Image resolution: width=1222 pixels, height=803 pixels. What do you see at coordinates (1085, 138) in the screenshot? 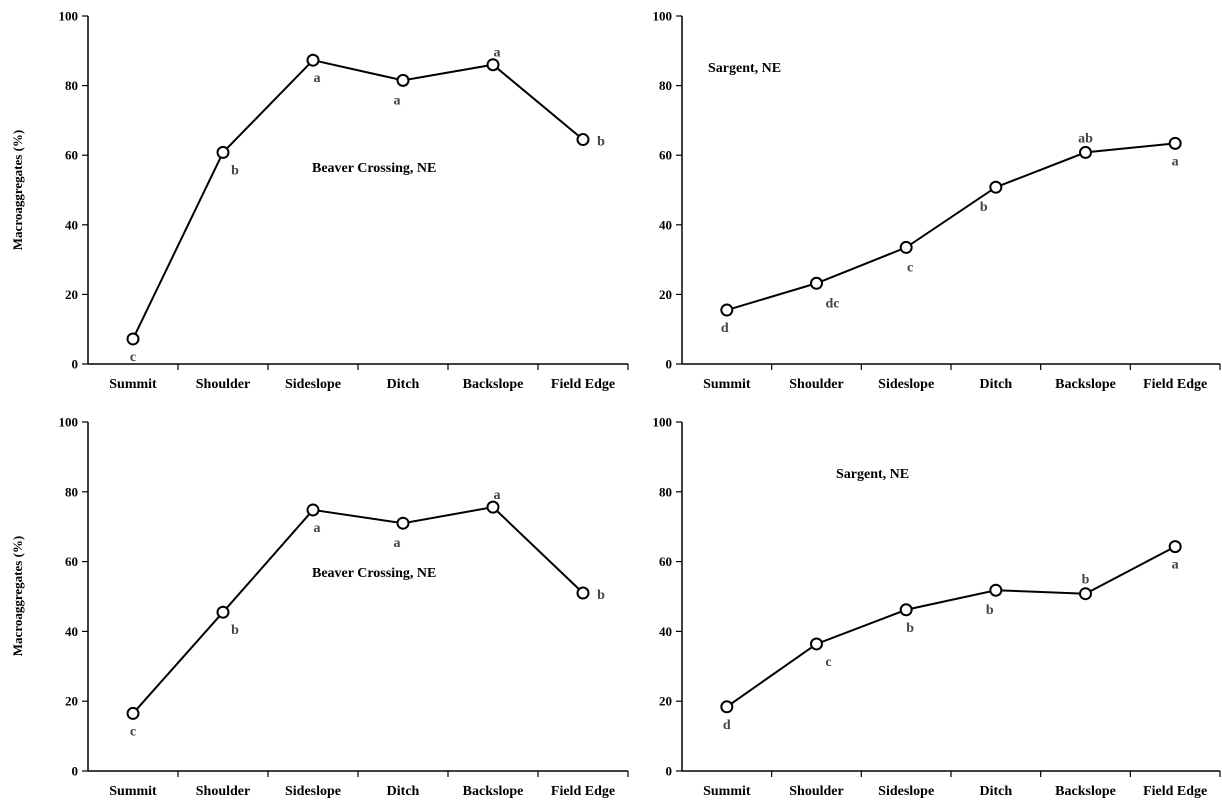
I see `data-label: ab` at bounding box center [1085, 138].